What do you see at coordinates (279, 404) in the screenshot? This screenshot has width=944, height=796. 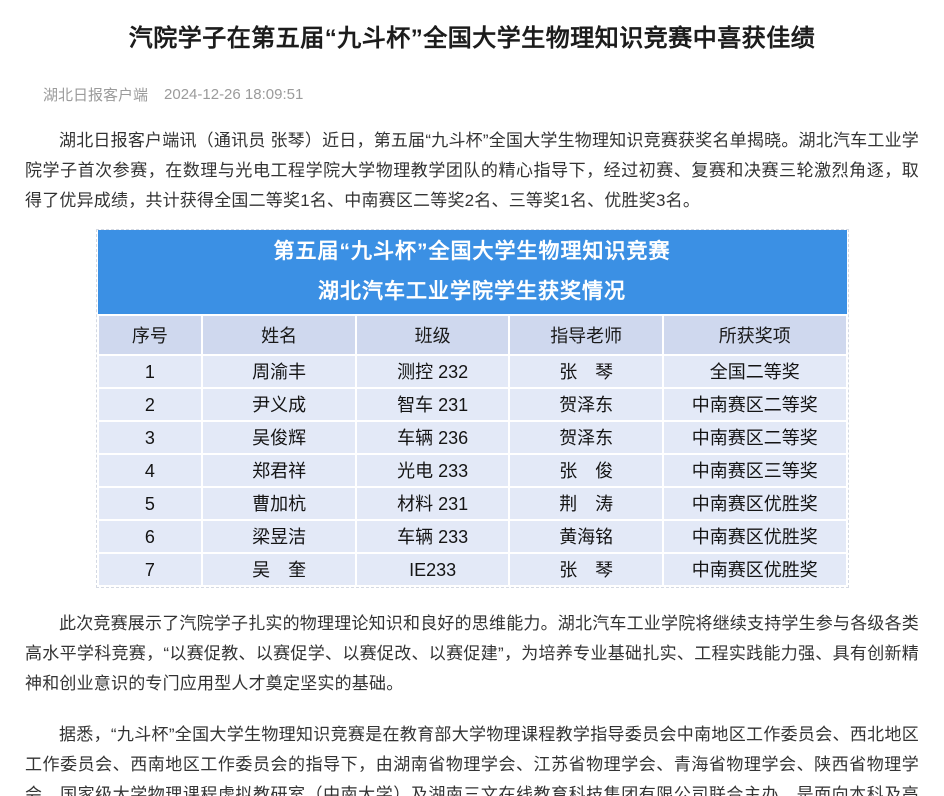 I see `table-cell: 尹义成` at bounding box center [279, 404].